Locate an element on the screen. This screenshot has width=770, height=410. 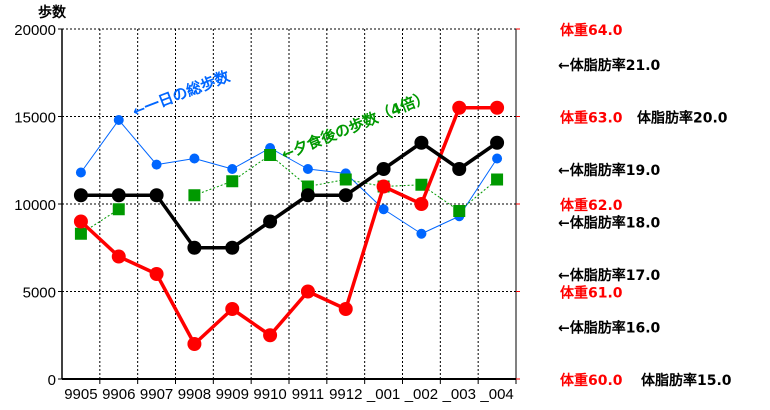
x-tick-label: 9905 is located at coordinates (80, 394).